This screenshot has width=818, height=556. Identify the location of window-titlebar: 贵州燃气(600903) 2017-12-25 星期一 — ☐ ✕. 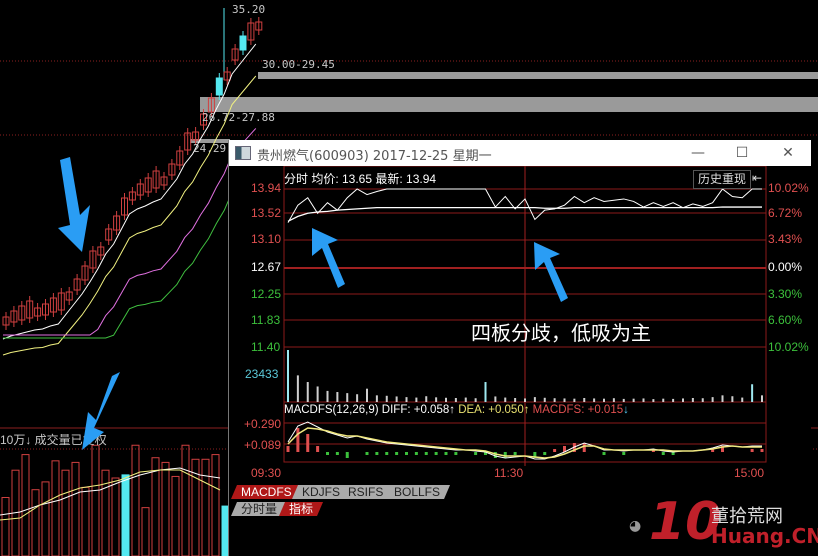
(520, 153).